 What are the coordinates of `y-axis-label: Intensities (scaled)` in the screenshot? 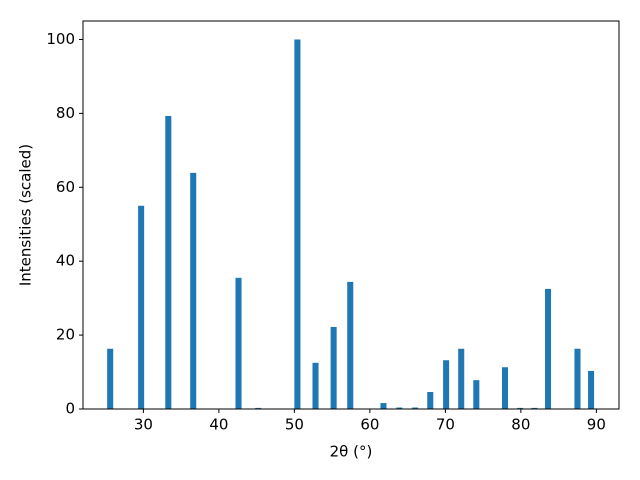 It's located at (26, 215).